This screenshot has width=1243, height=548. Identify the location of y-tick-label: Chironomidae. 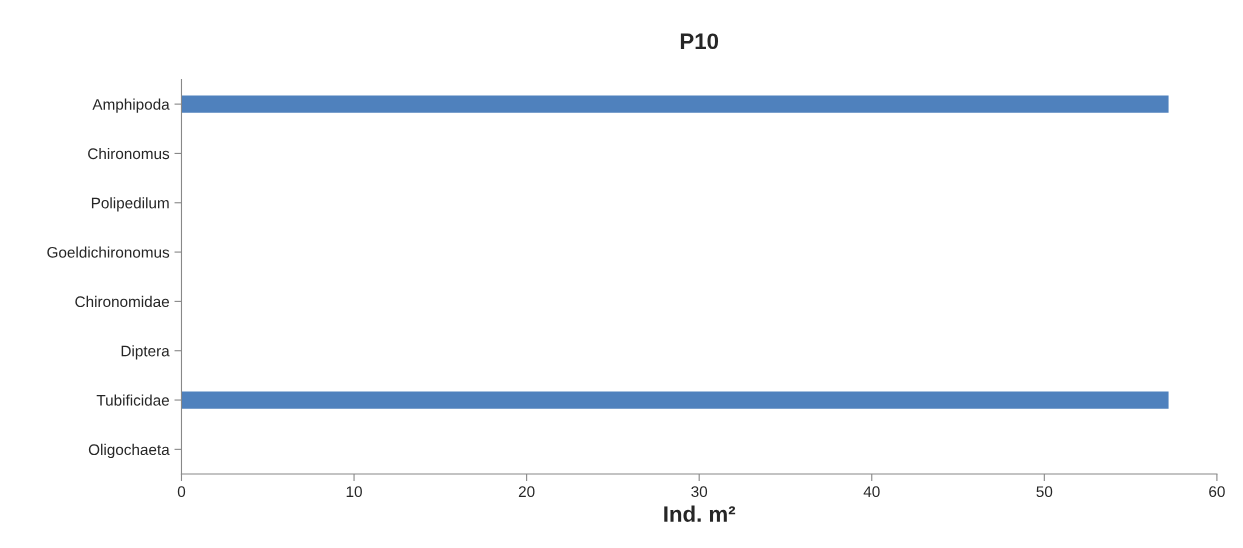
(122, 301).